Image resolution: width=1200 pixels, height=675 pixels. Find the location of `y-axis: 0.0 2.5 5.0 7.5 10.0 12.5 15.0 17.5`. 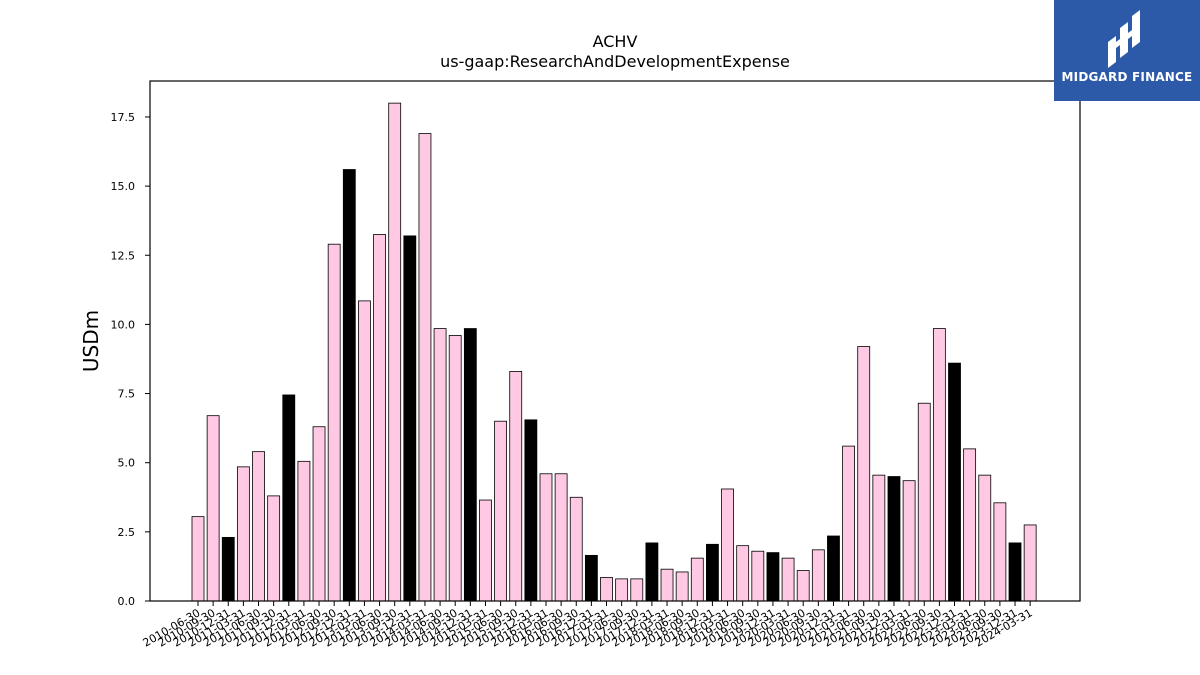

y-axis: 0.0 2.5 5.0 7.5 10.0 12.5 15.0 17.5 is located at coordinates (130, 359).